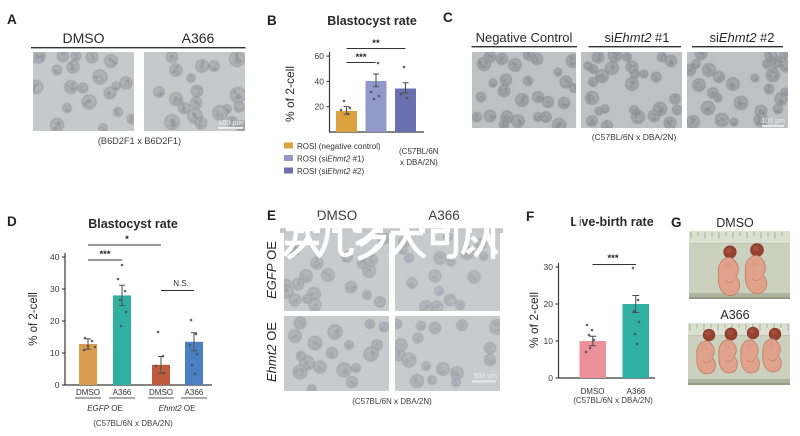  What do you see at coordinates (419, 162) in the screenshot?
I see `svg-text: x DBA/2N)` at bounding box center [419, 162].